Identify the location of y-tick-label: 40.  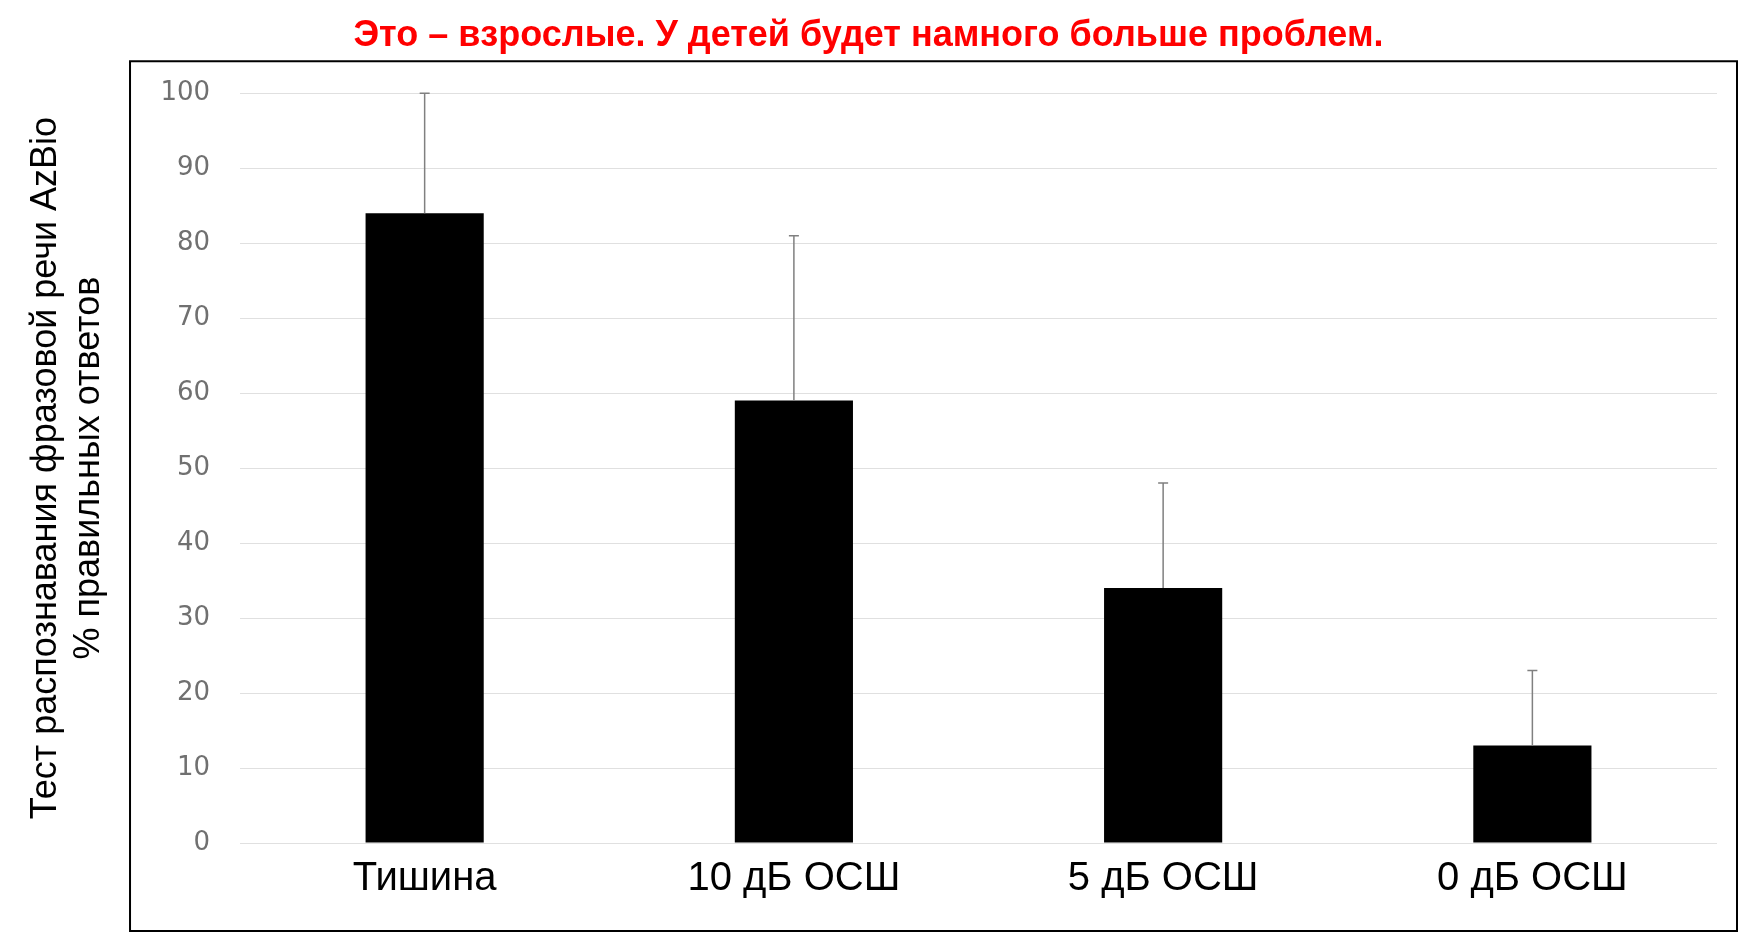
(193, 540).